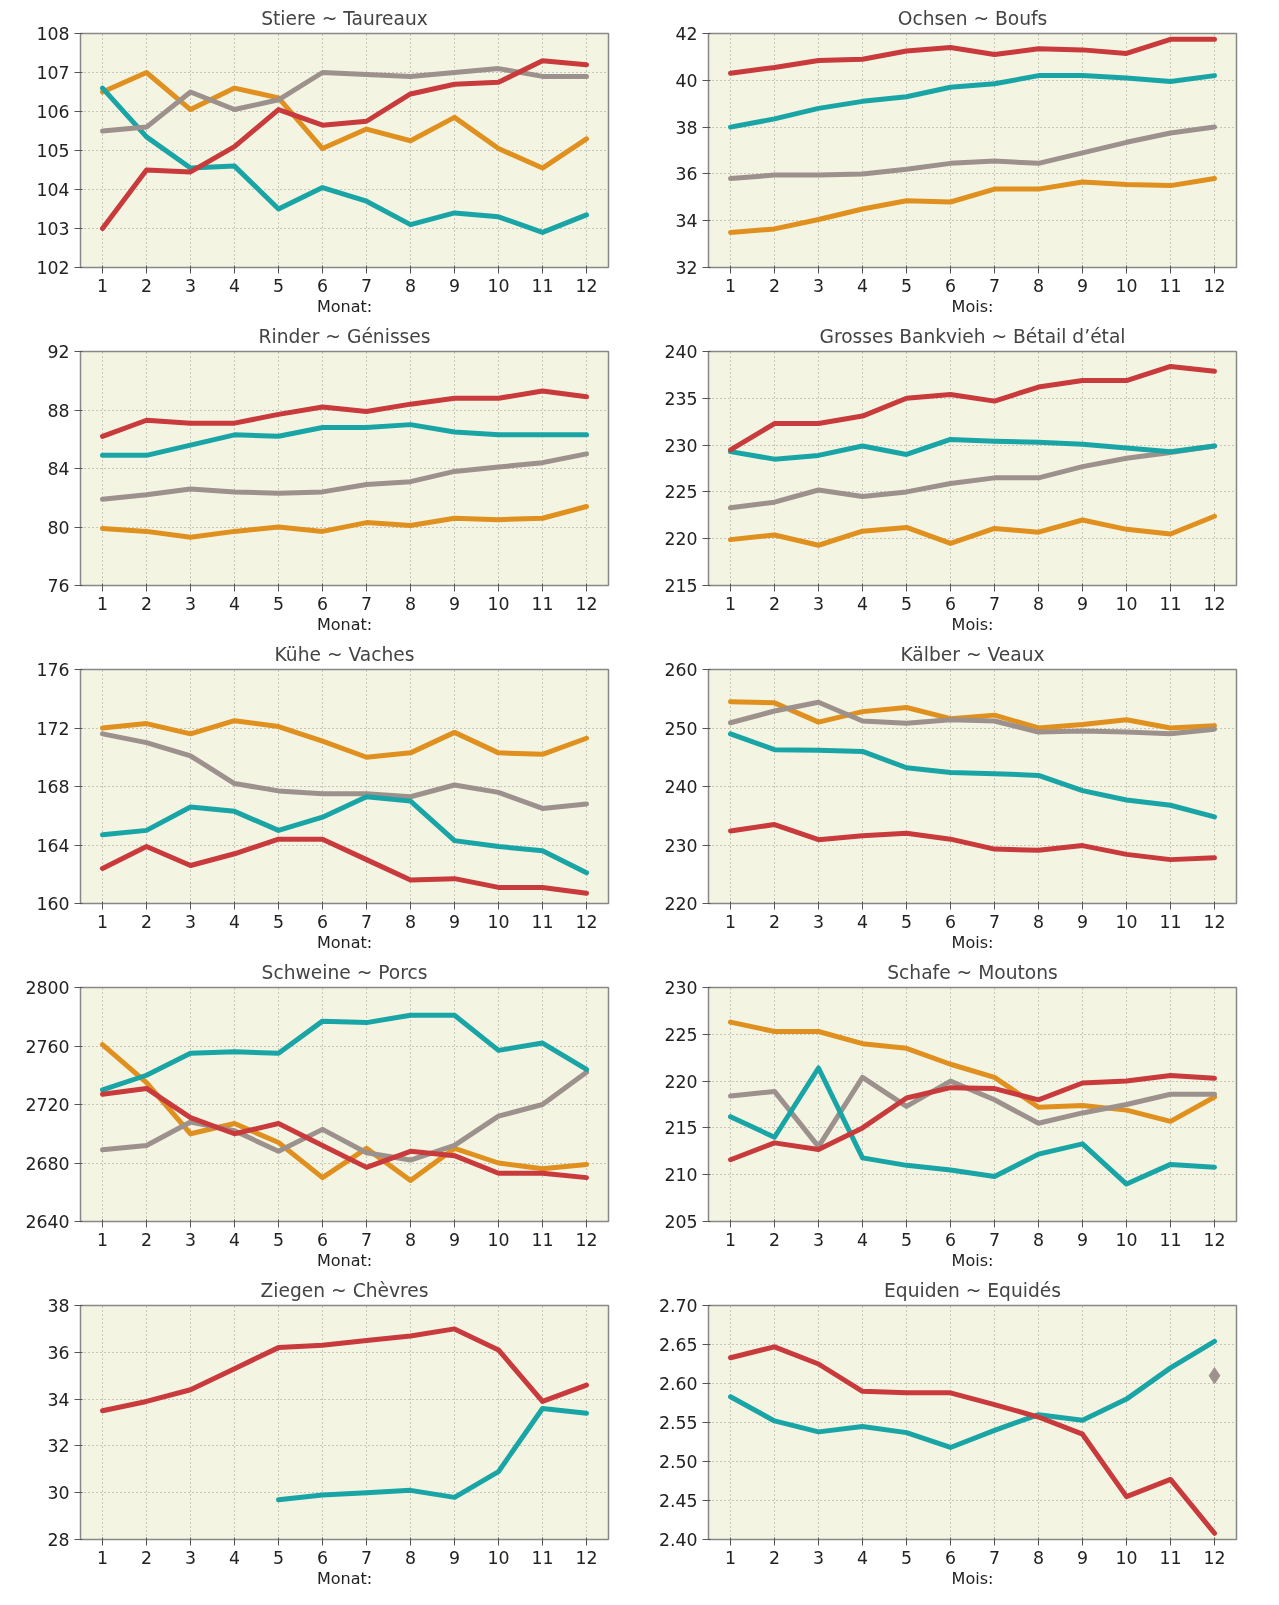 Image resolution: width=1279 pixels, height=1605 pixels. Describe the element at coordinates (53, 845) in the screenshot. I see `y-tick-label: 164` at that location.